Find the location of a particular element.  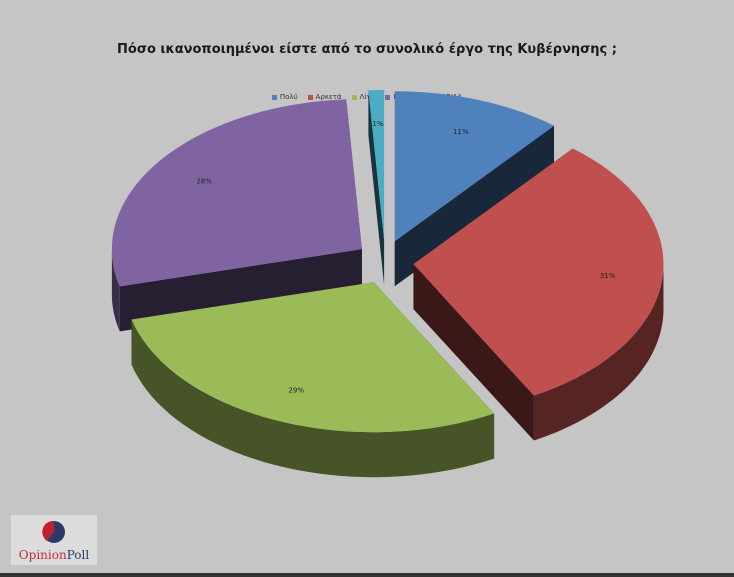

data-label: 29% is located at coordinates (296, 391).